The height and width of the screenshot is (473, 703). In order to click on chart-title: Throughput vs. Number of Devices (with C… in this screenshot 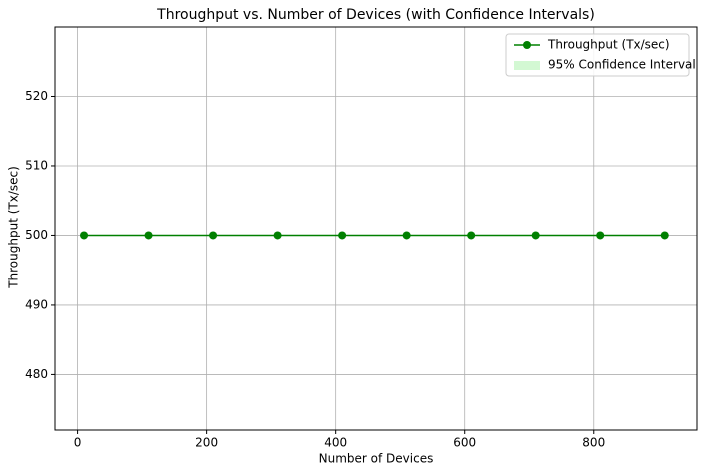, I will do `click(375, 15)`.